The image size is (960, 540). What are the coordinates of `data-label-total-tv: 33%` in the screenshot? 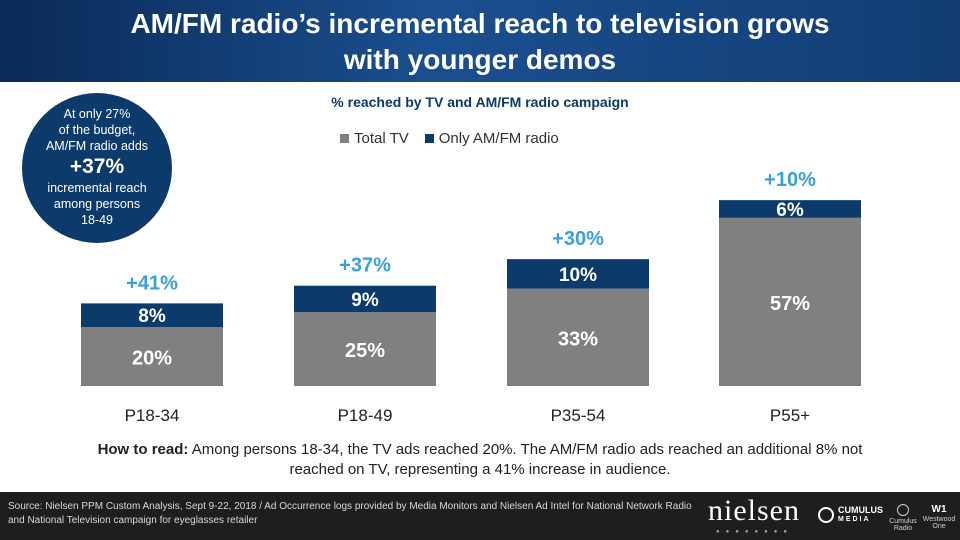 It's located at (578, 339).